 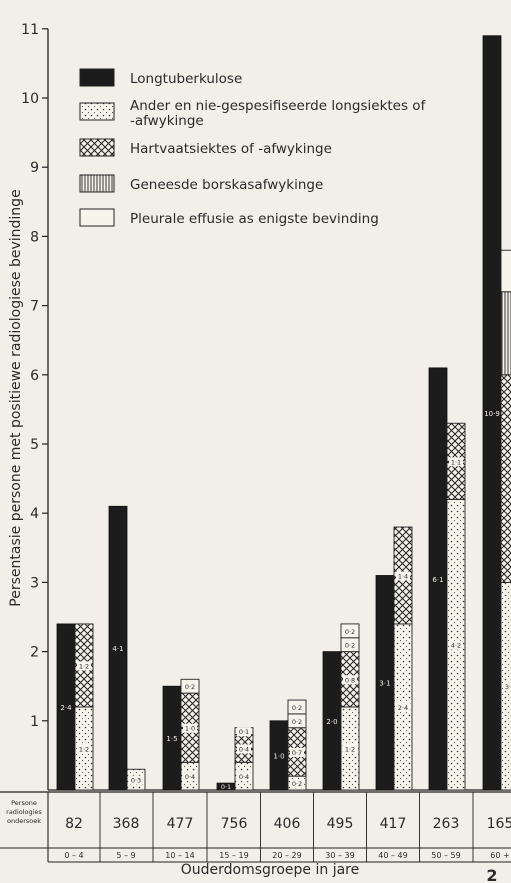 I want to click on y-tick-label: 6, so click(x=34, y=376).